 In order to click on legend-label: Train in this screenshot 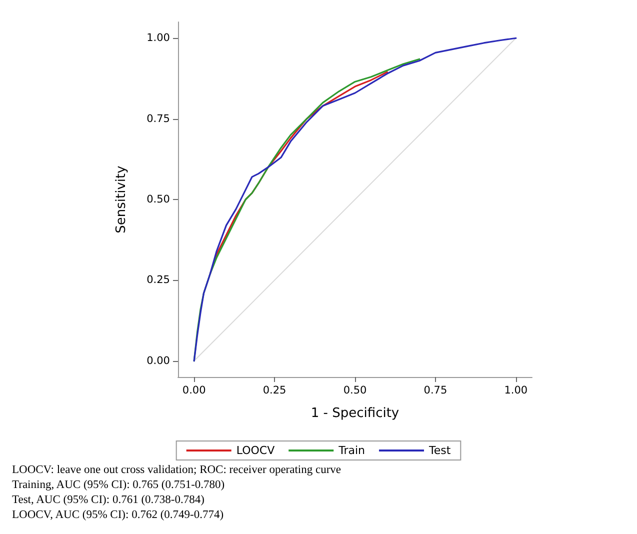, I will do `click(352, 450)`.